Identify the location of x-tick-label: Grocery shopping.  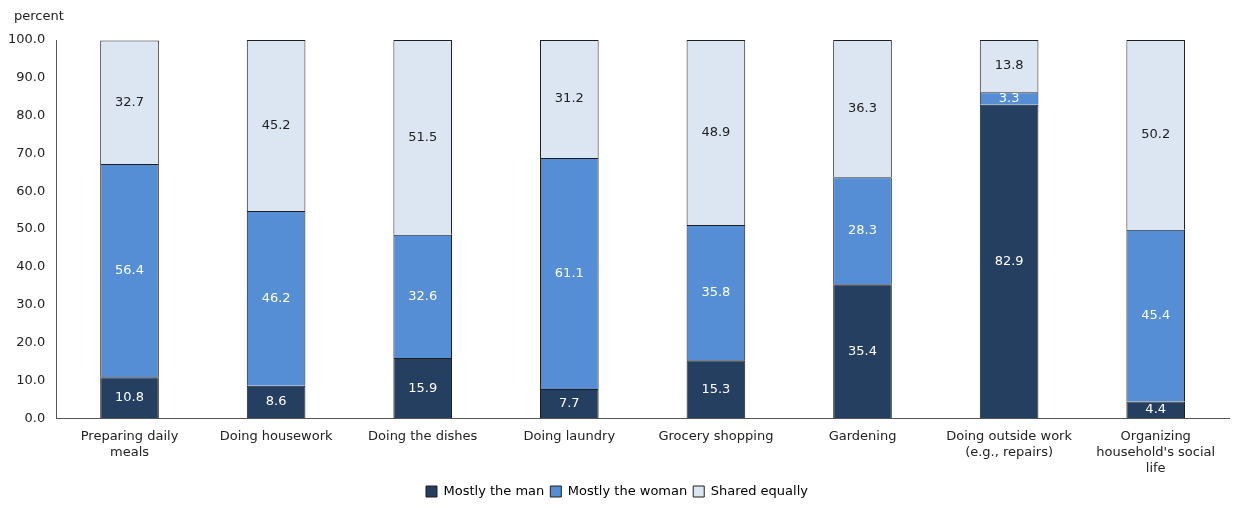
(716, 436).